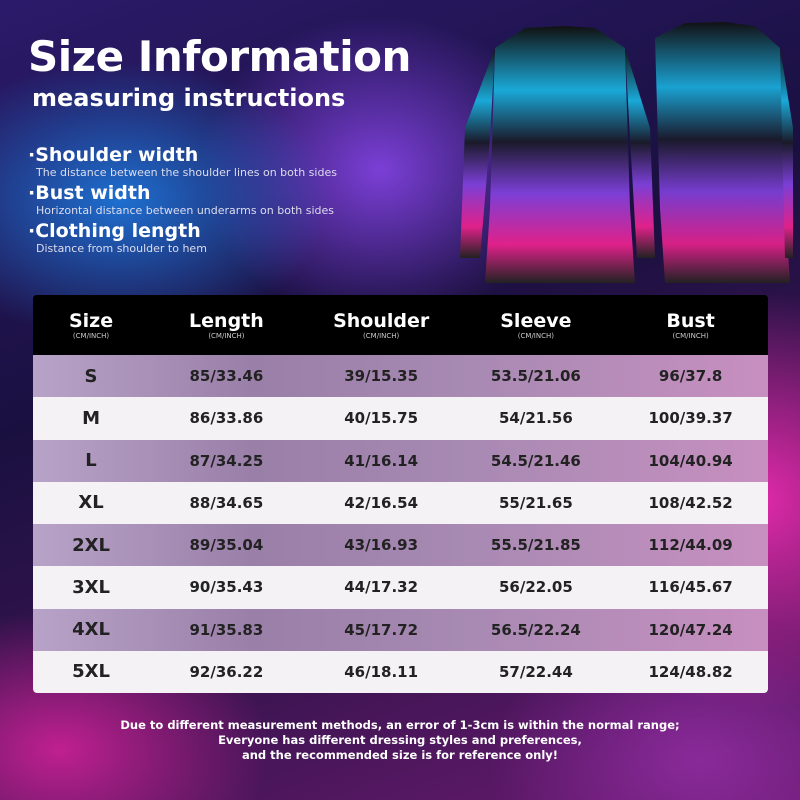 This screenshot has height=800, width=800. I want to click on table-cell: 56/22.05, so click(535, 587).